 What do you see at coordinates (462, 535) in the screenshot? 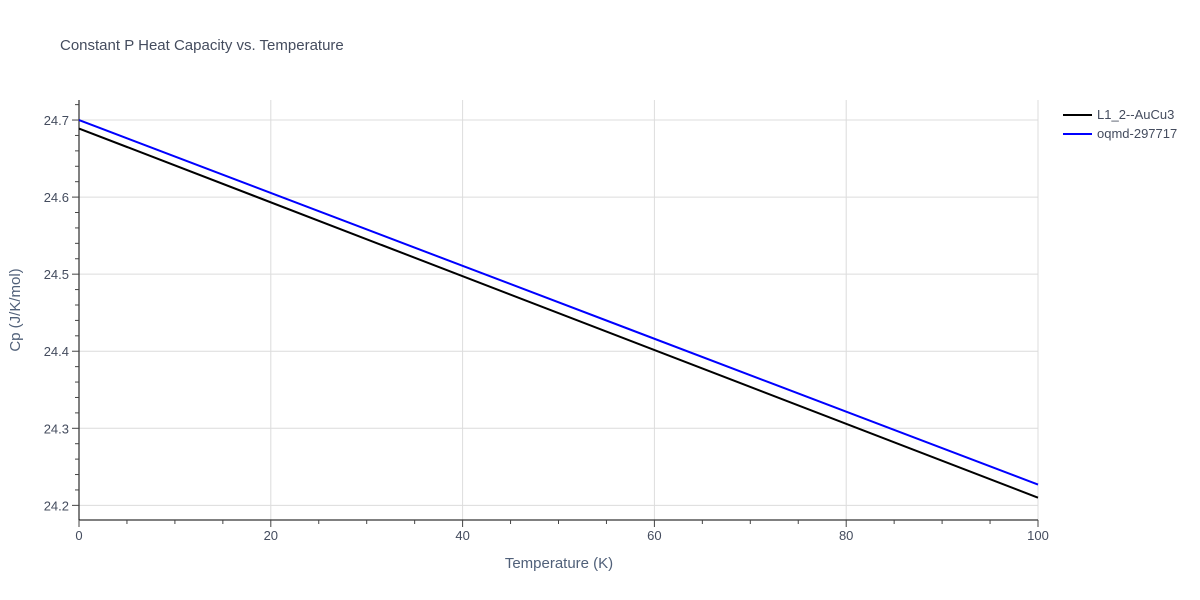
I see `x-tick-label: 40` at bounding box center [462, 535].